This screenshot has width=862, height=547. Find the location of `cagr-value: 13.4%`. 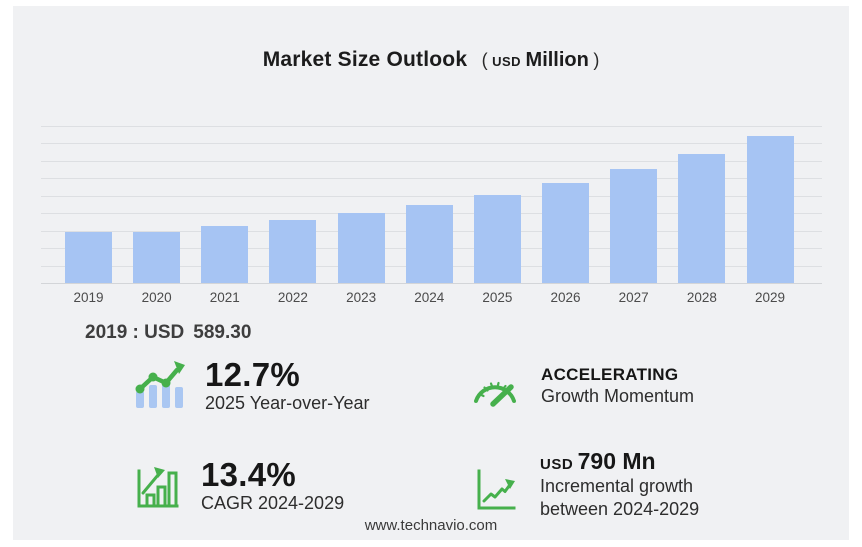

cagr-value: 13.4% is located at coordinates (249, 474).